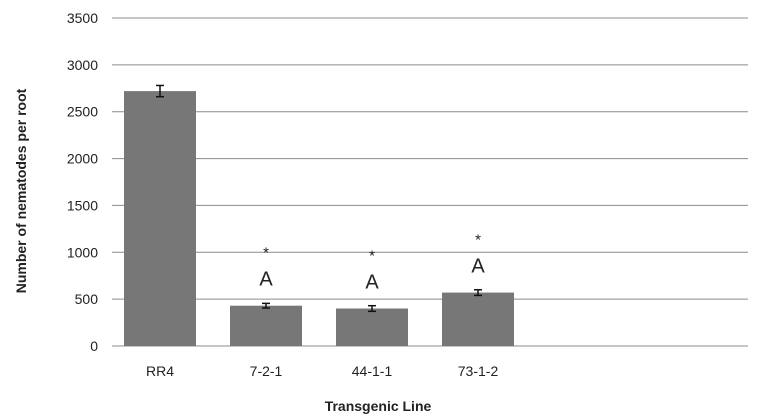  Describe the element at coordinates (82, 182) in the screenshot. I see `y-tick-labels: 0 500 1000 1500 2000 2500 3000 3500` at that location.